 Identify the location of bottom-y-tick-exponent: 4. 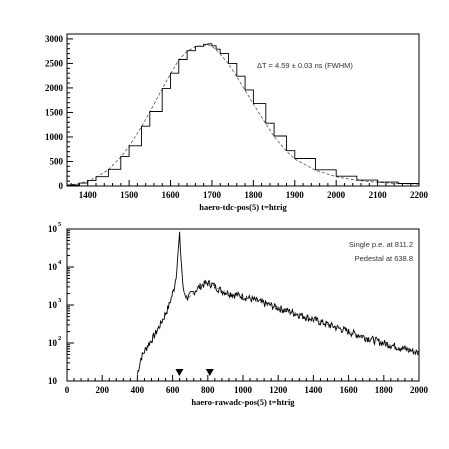
(60, 262).